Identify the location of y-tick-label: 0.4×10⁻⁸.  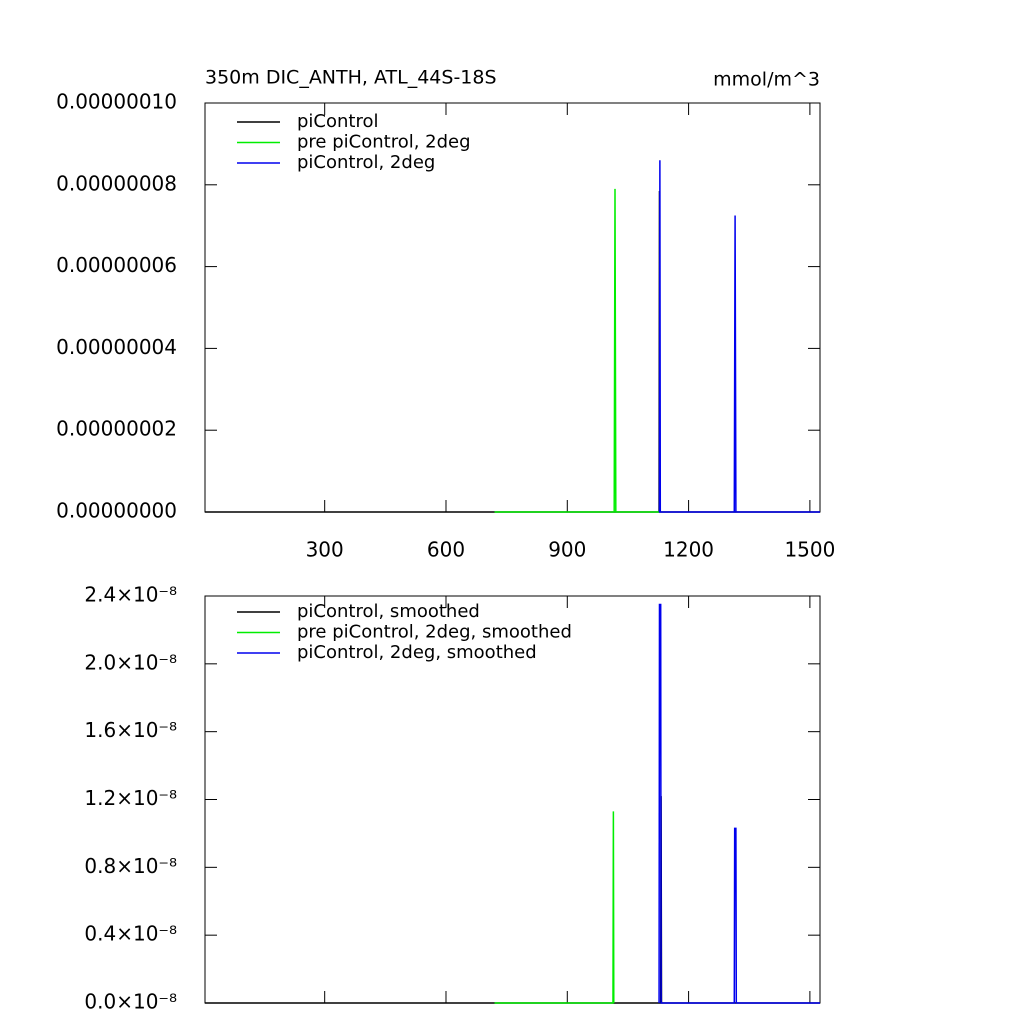
(130, 934).